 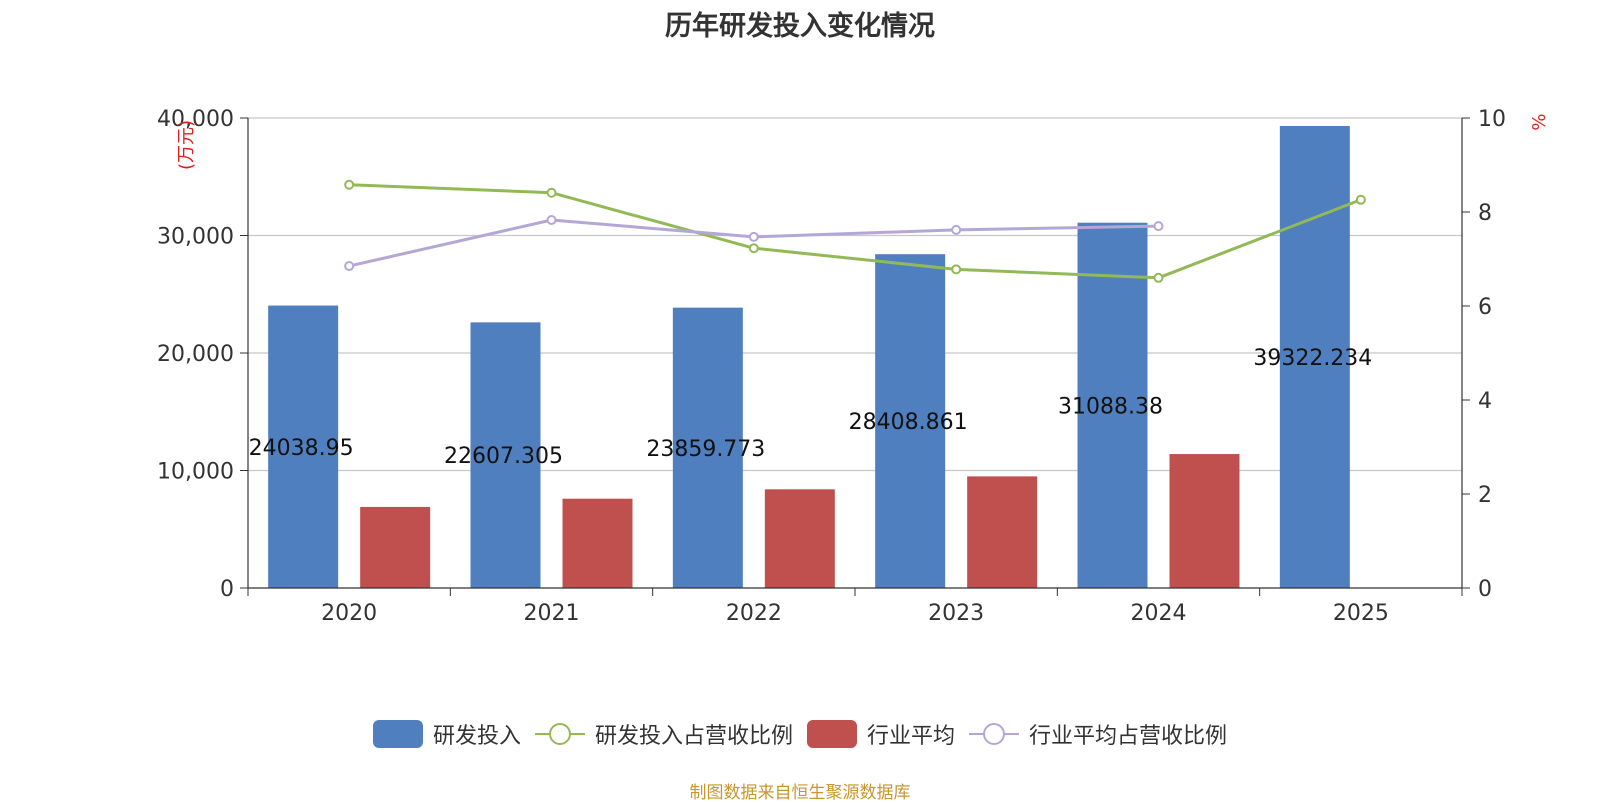 I want to click on line-rd-ratio, so click(x=855, y=231).